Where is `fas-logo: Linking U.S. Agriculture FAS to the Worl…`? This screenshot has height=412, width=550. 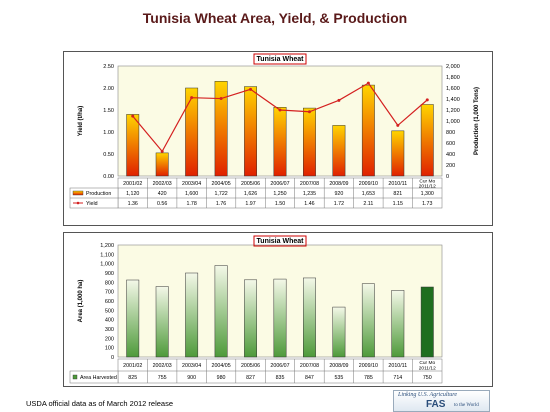 fas-logo: Linking U.S. Agriculture FAS to the Worl… is located at coordinates (441, 401).